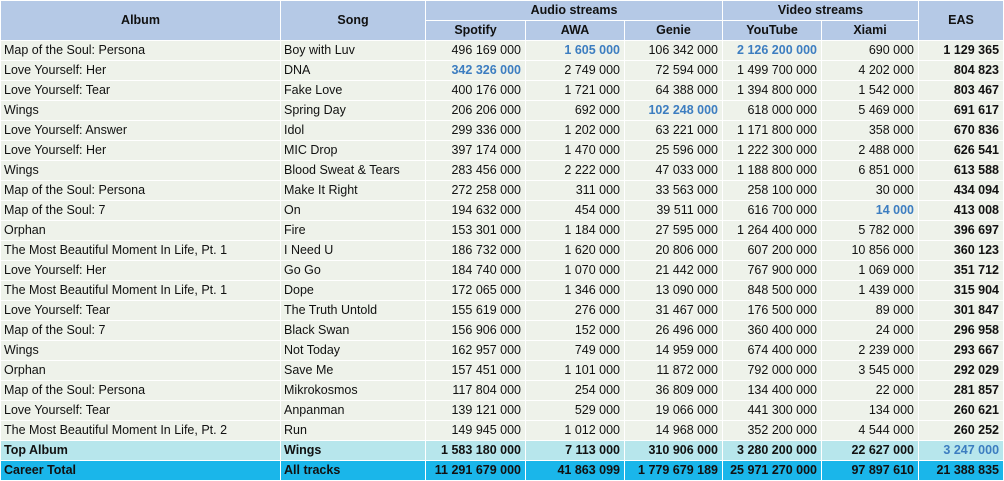 This screenshot has width=1004, height=481. Describe the element at coordinates (575, 390) in the screenshot. I see `cell-awa: 254 000` at that location.